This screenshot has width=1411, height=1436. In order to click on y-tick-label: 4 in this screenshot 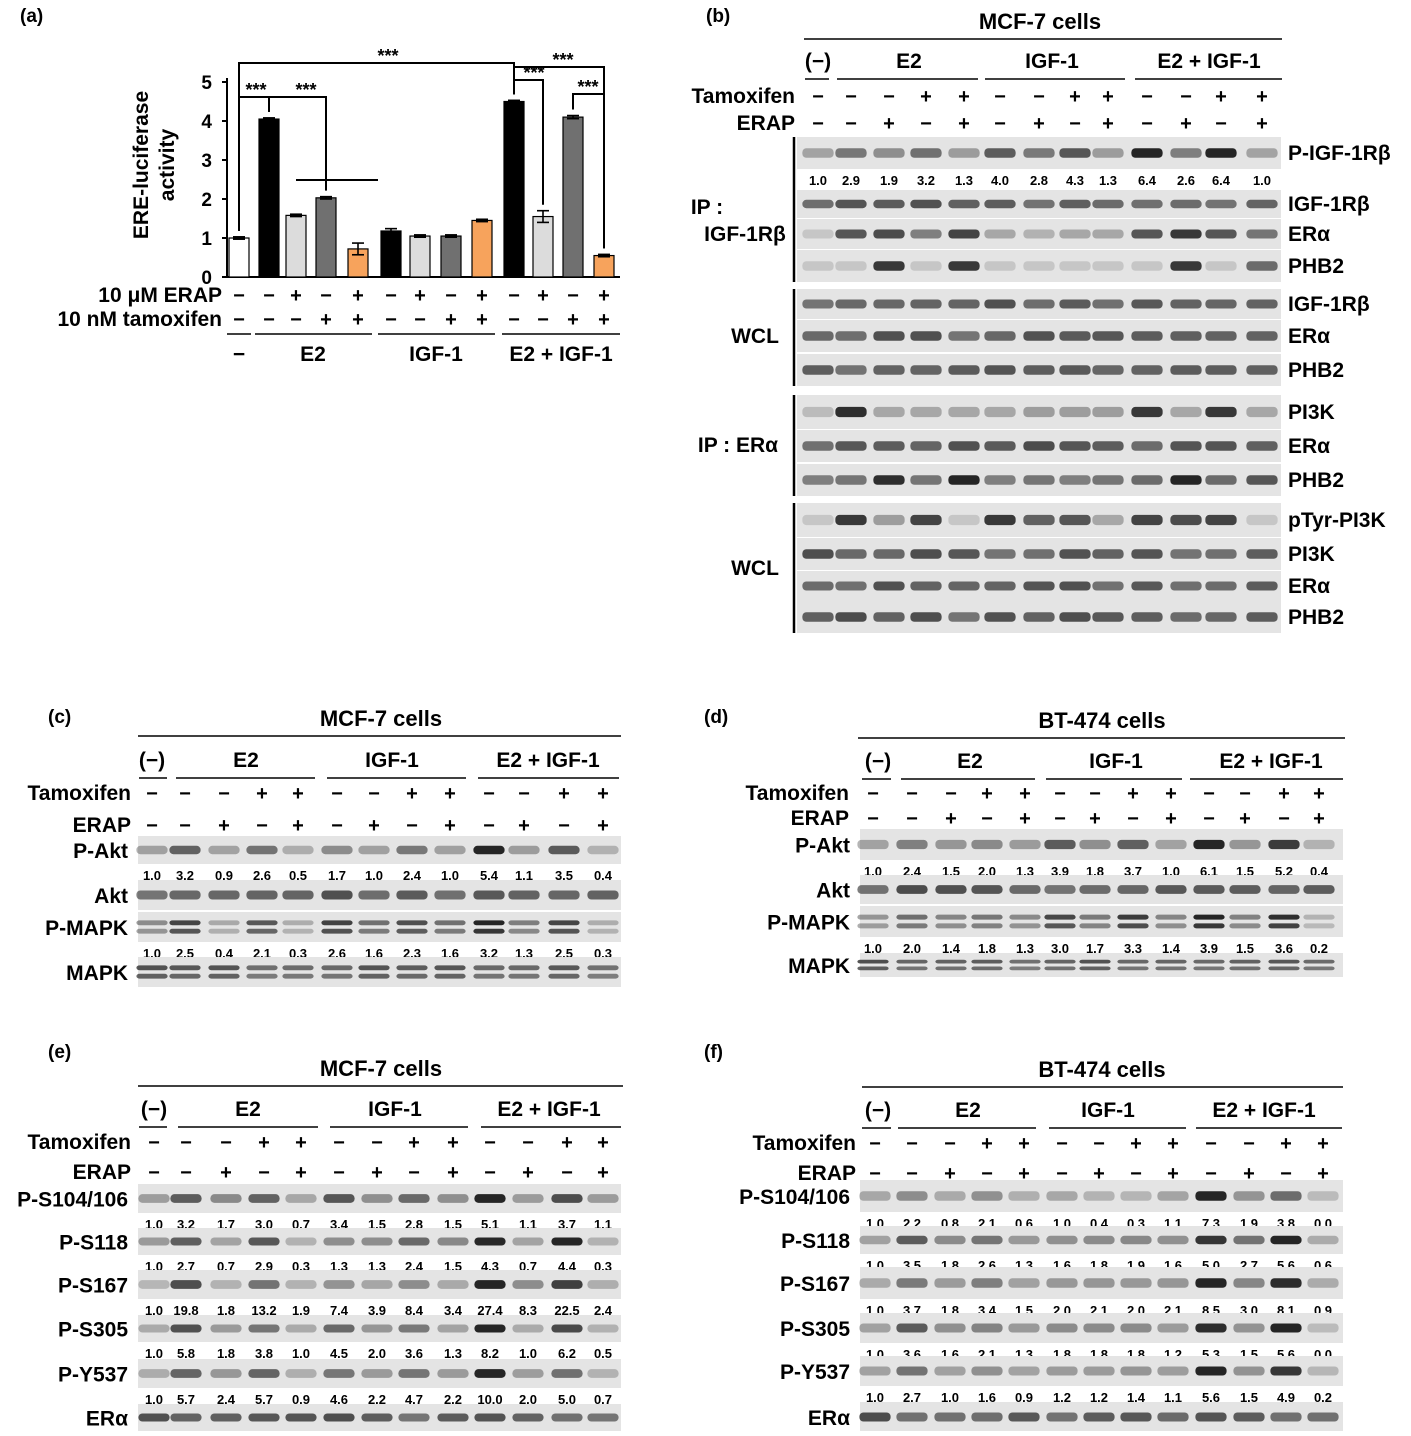, I will do `click(206, 122)`.